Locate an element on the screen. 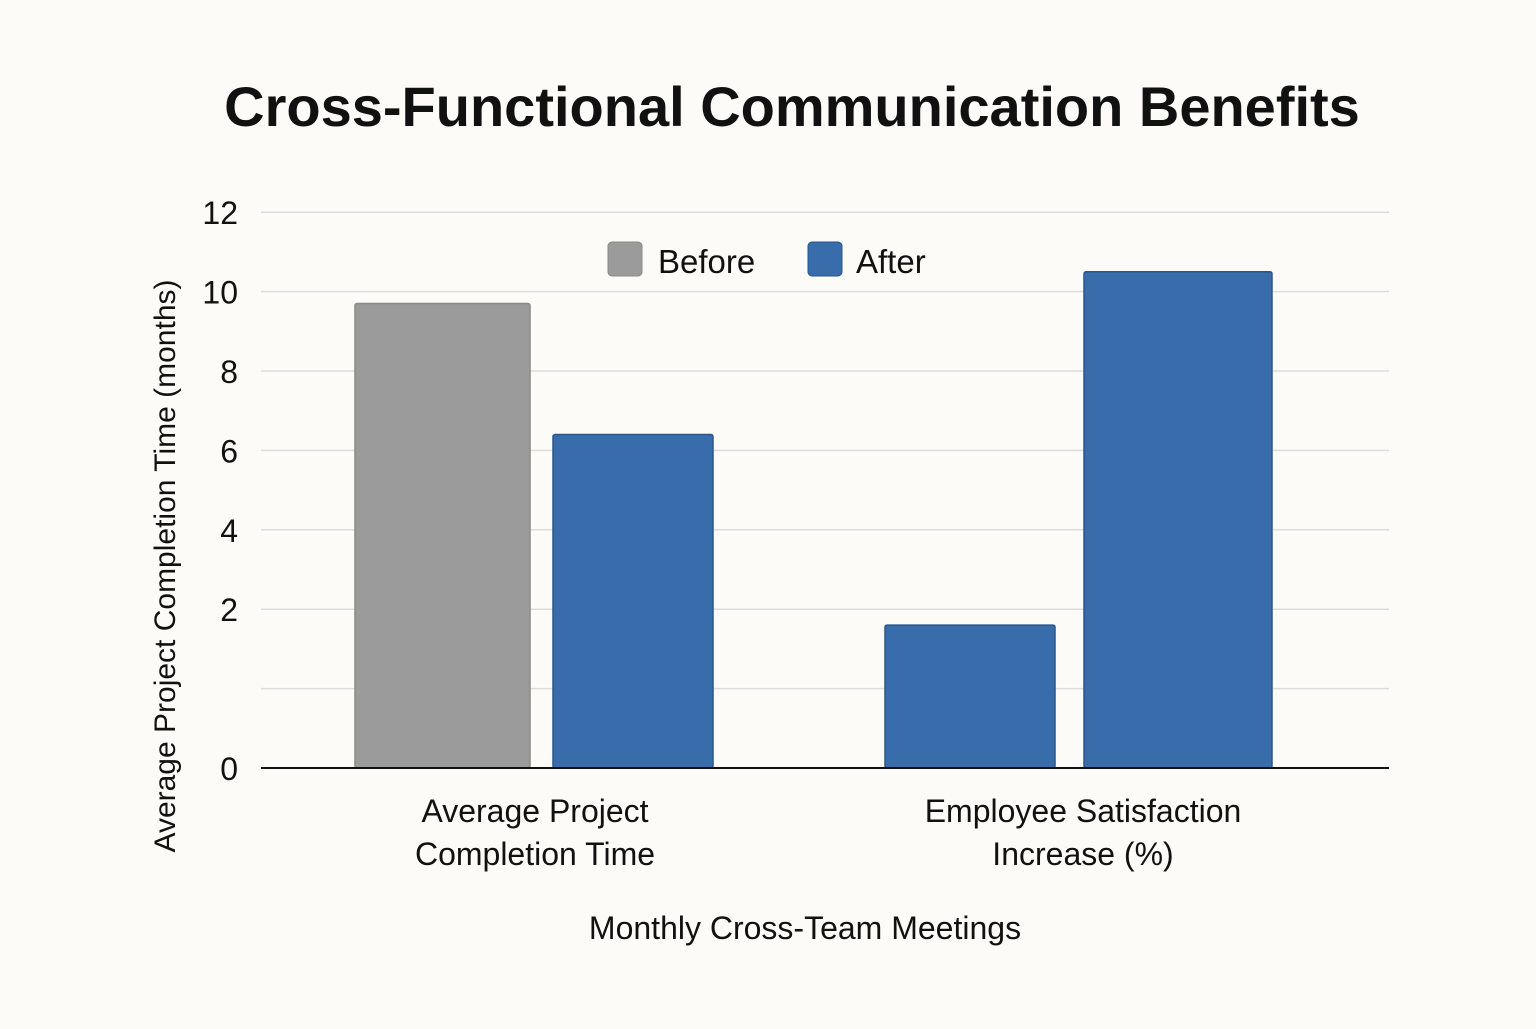  y-tick-label: 2 is located at coordinates (229, 610).